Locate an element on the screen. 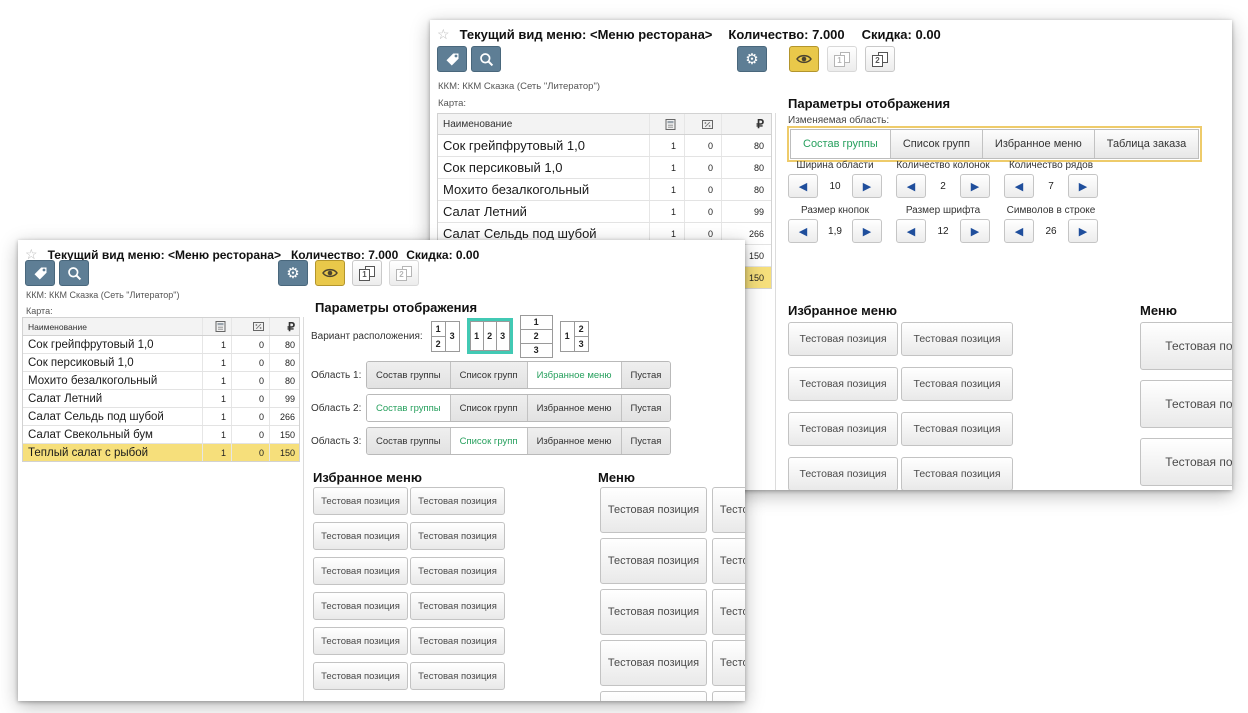 This screenshot has height=713, width=1248. area-tab: Таблица заказа is located at coordinates (1146, 144).